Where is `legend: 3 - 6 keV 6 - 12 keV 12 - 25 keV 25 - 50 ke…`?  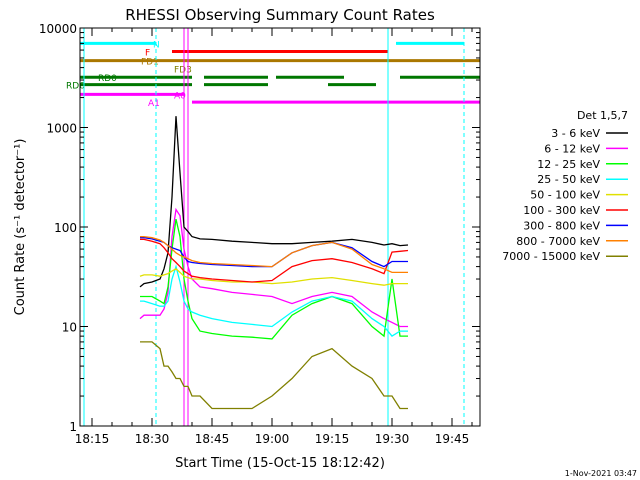 legend: 3 - 6 keV 6 - 12 keV 12 - 25 keV 25 - 50 ke… is located at coordinates (565, 195).